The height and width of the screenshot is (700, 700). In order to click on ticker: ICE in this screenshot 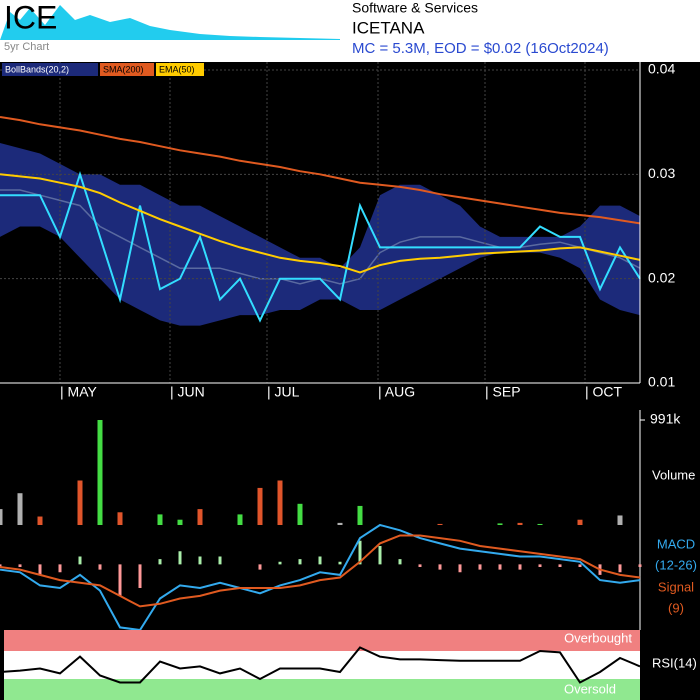, I will do `click(30, 17)`.